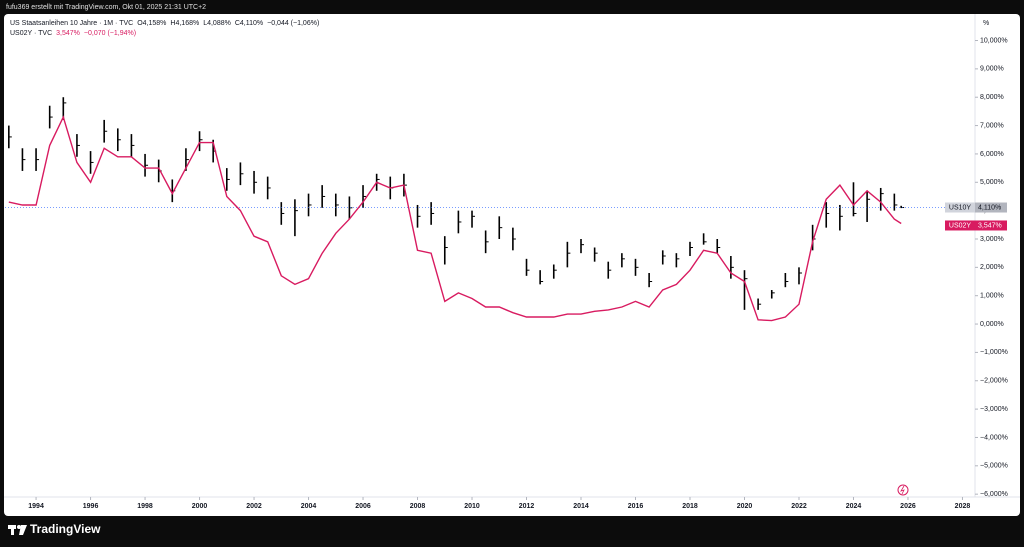  I want to click on x-tick-label: 2024, so click(854, 506).